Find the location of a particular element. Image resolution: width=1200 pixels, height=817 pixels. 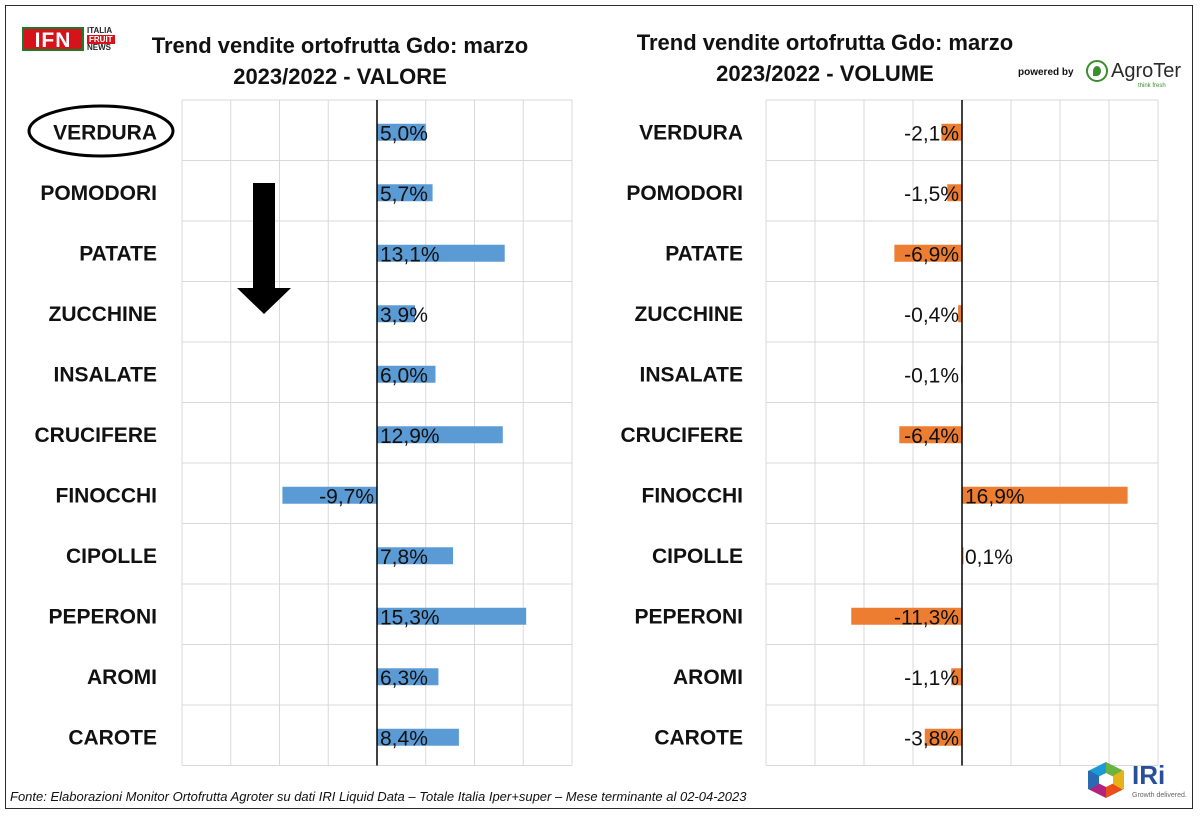

valore-value-label: 5,0% is located at coordinates (404, 133).